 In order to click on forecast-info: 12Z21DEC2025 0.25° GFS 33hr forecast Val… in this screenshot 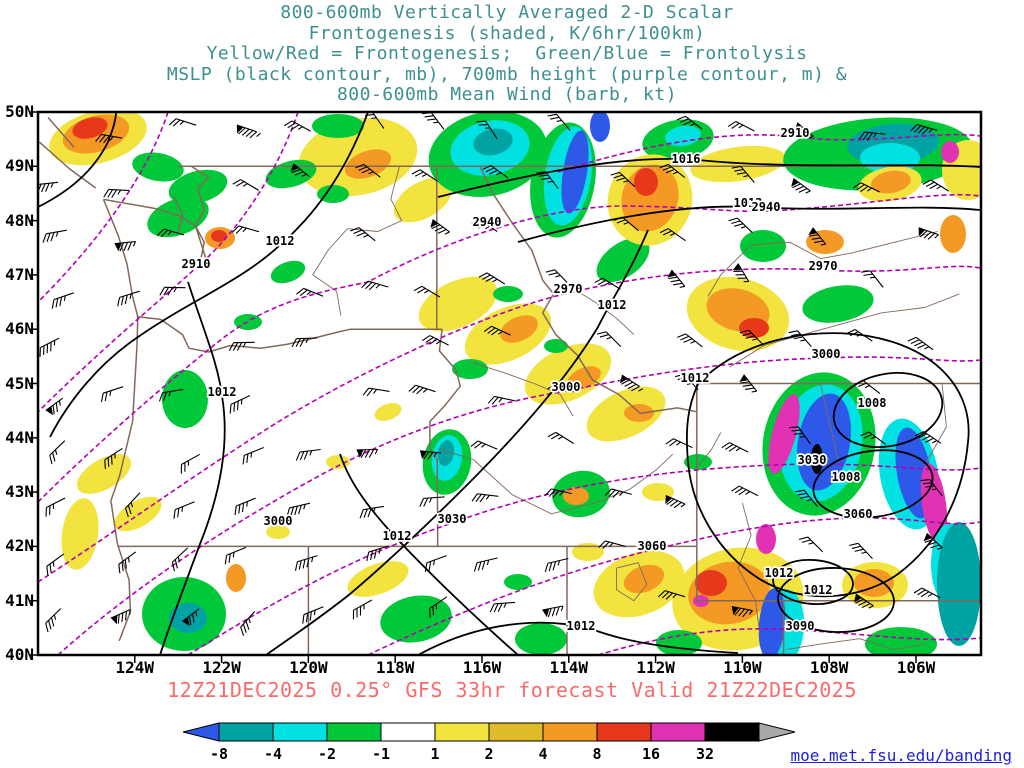, I will do `click(512, 690)`.